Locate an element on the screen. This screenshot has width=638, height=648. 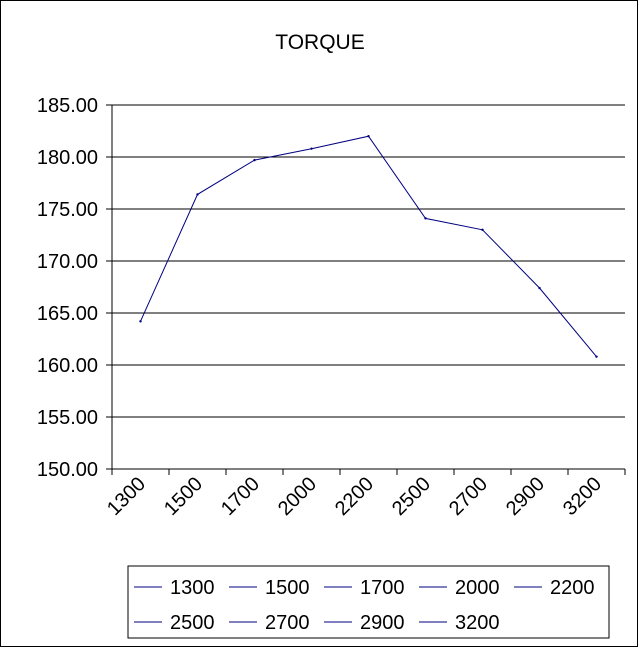
y-tick-label: 185.00 is located at coordinates (67, 106).